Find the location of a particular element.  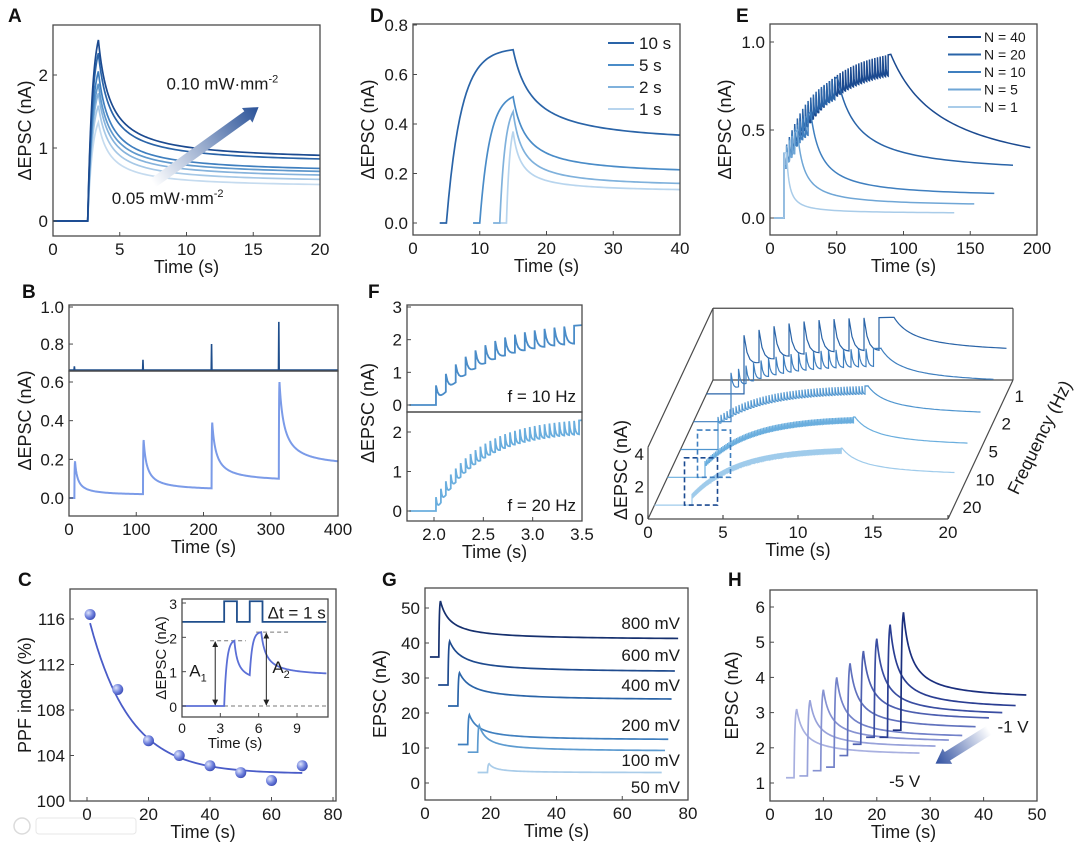

legend-label: N = 20 is located at coordinates (1005, 55).